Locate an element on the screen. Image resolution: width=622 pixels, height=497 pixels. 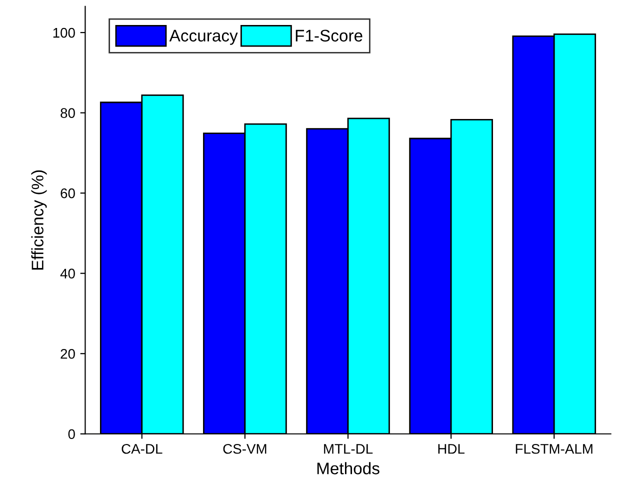
x-tick-label: FLSTM-ALM is located at coordinates (554, 449).